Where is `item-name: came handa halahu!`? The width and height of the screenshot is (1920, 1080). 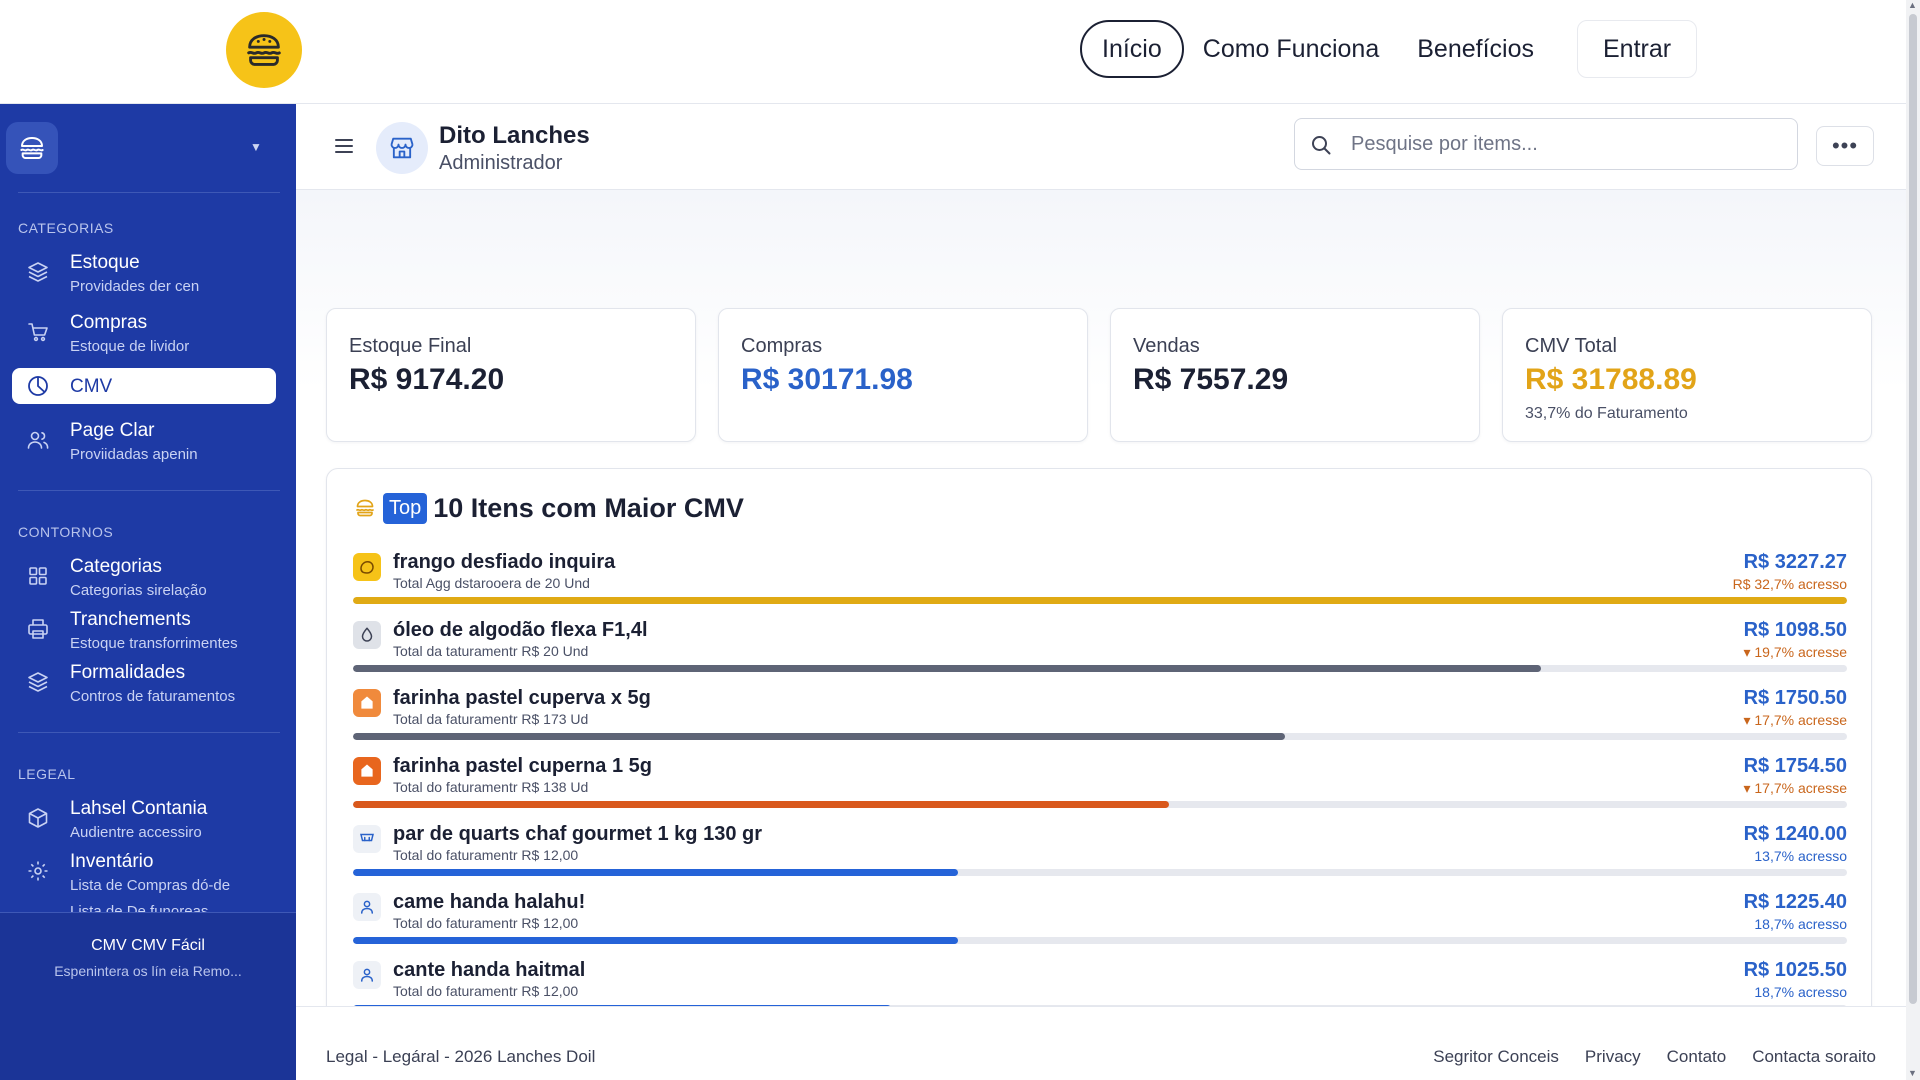 item-name: came handa halahu! is located at coordinates (489, 902).